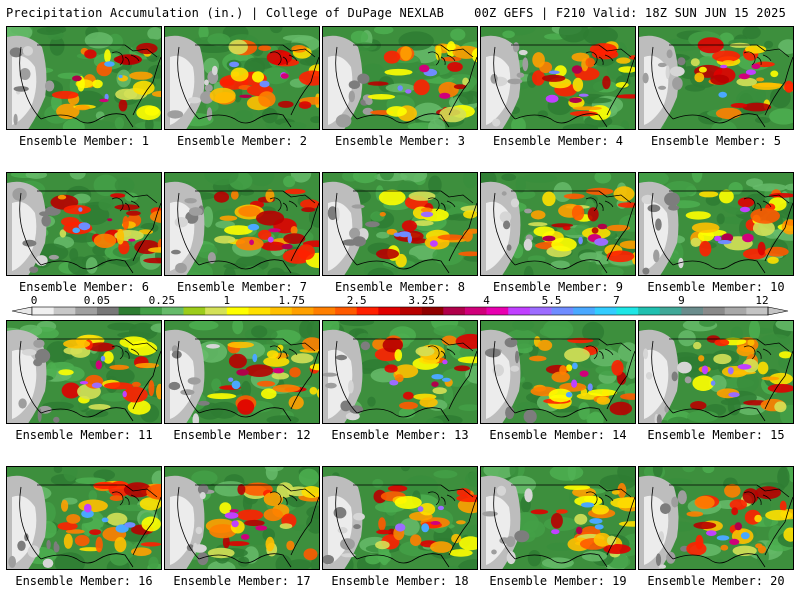 This screenshot has width=800, height=600. I want to click on legend-tick-label: 1.75, so click(292, 300).